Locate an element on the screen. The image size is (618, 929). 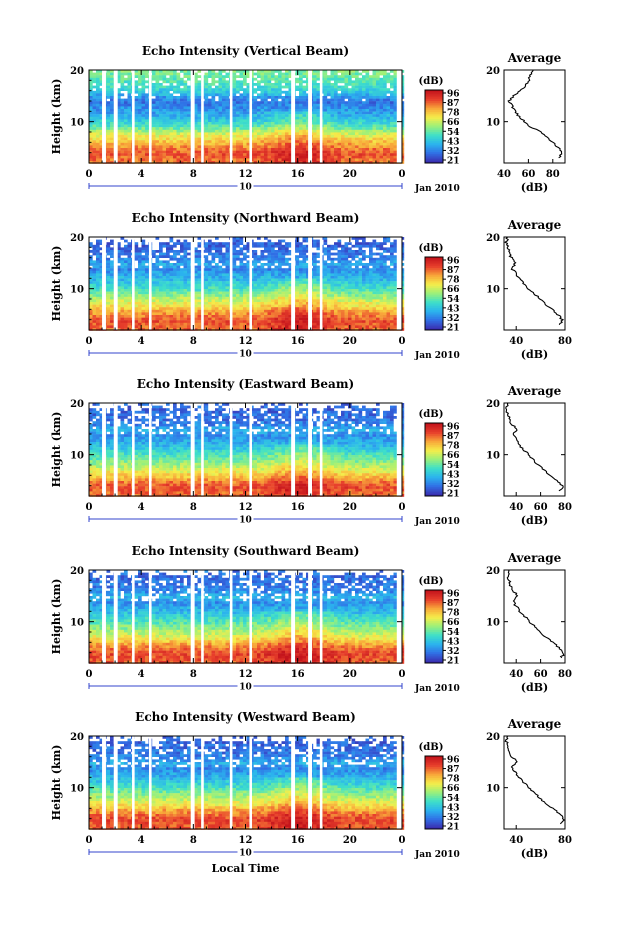
data-gap is located at coordinates (321, 116).